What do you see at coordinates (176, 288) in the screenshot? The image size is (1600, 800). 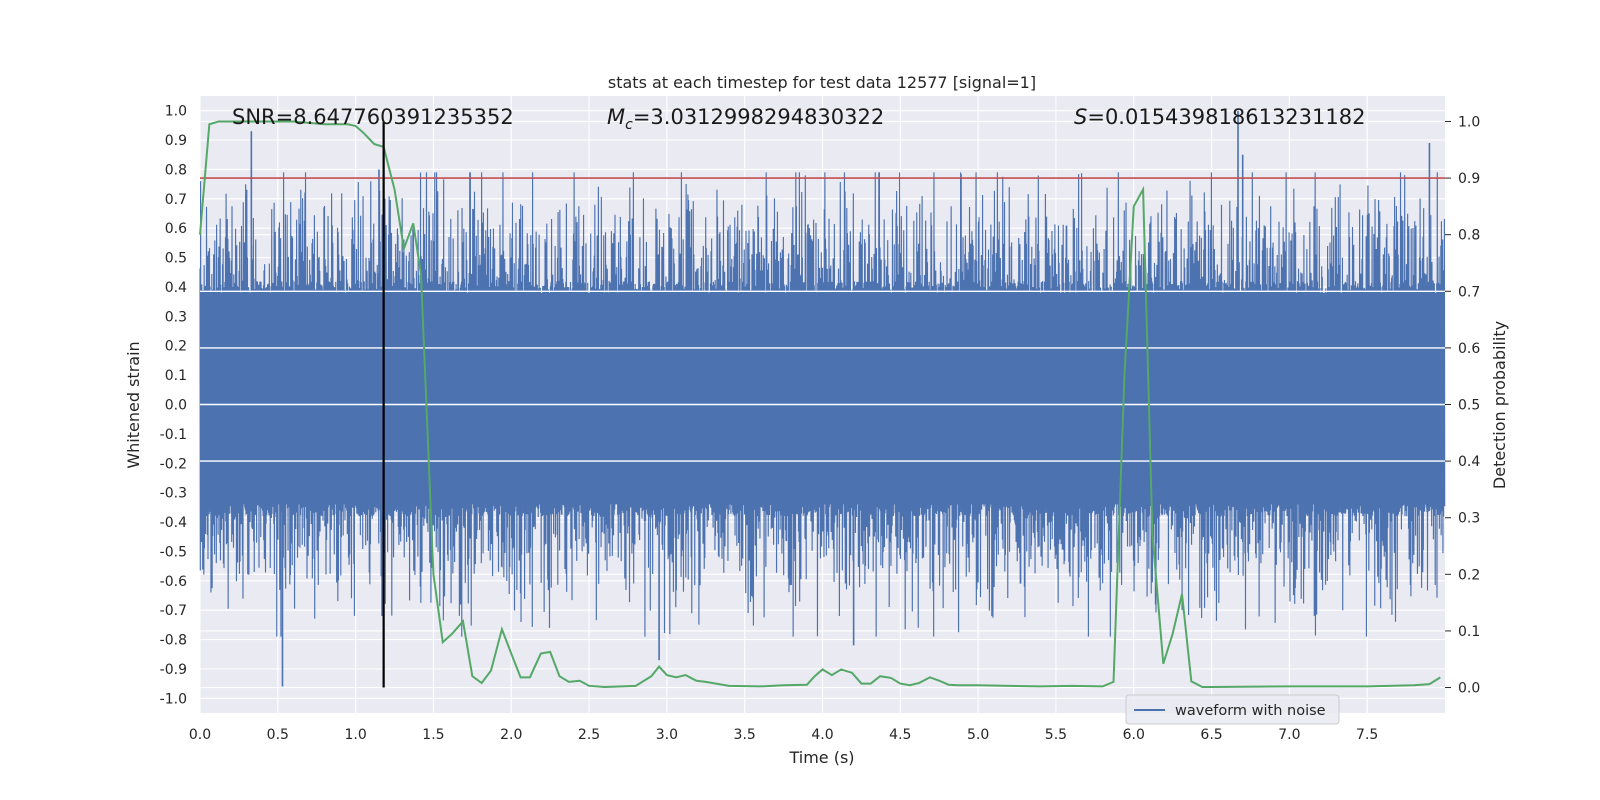 I see `y-tick-label: 0.4` at bounding box center [176, 288].